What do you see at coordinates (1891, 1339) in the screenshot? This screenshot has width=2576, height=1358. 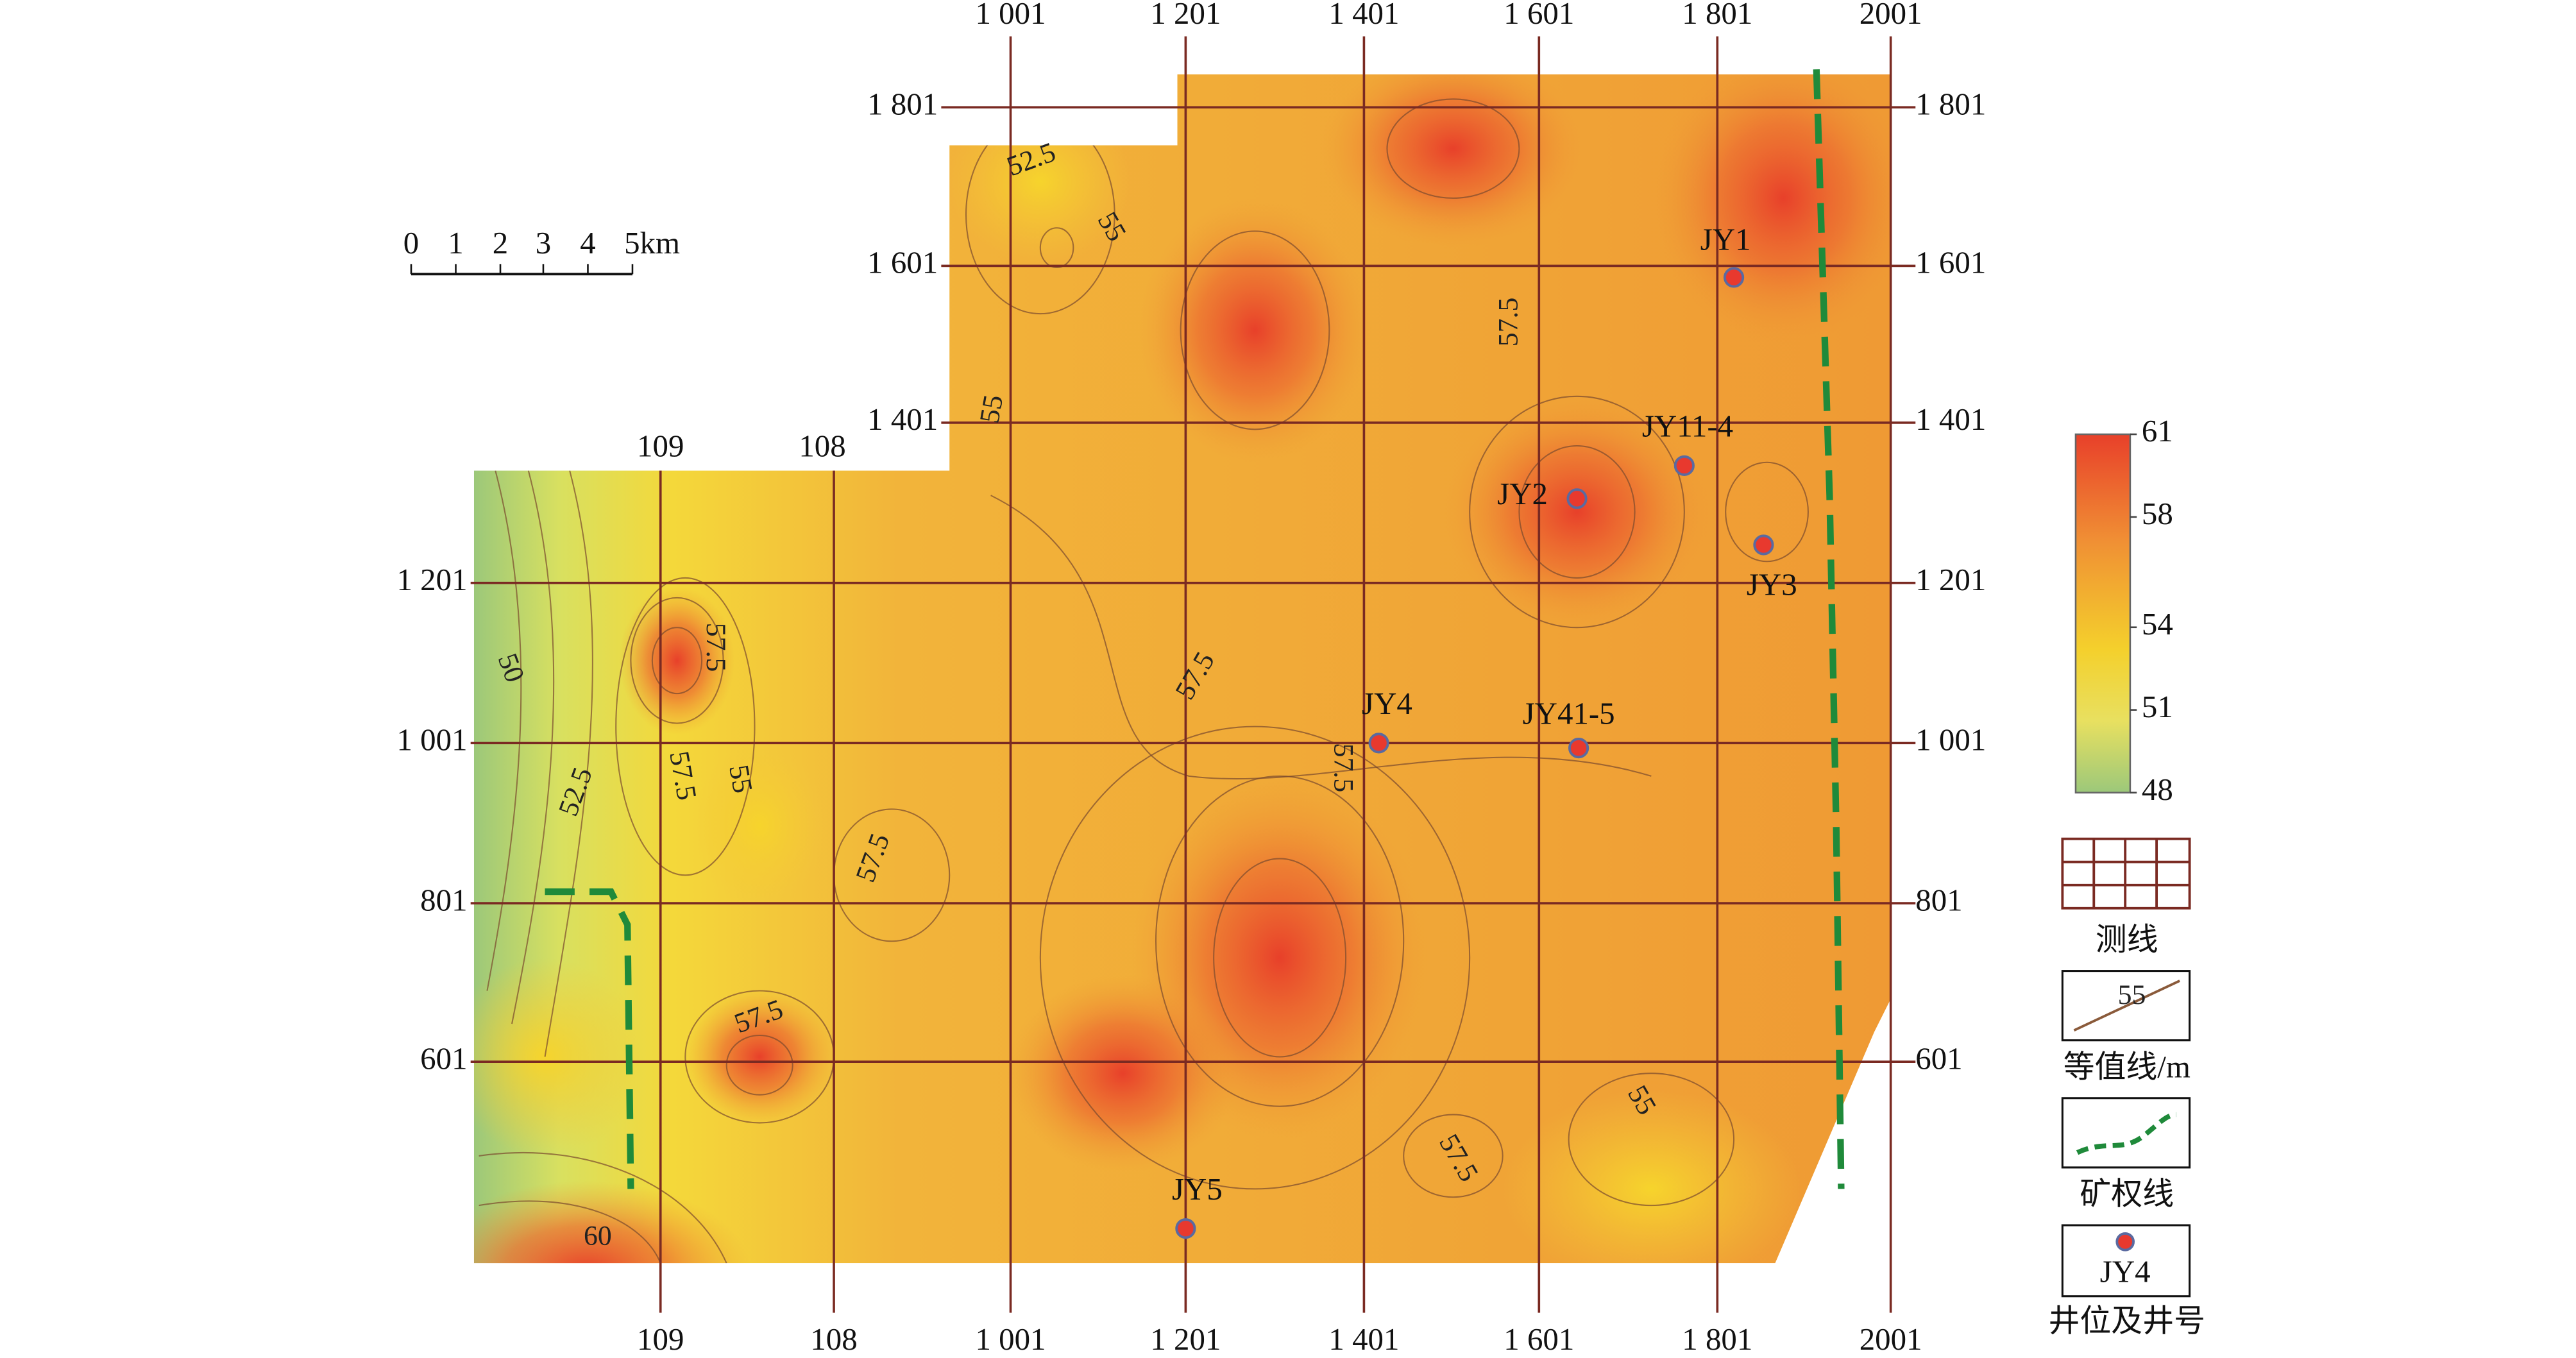 I see `bottom-label: 2001` at bounding box center [1891, 1339].